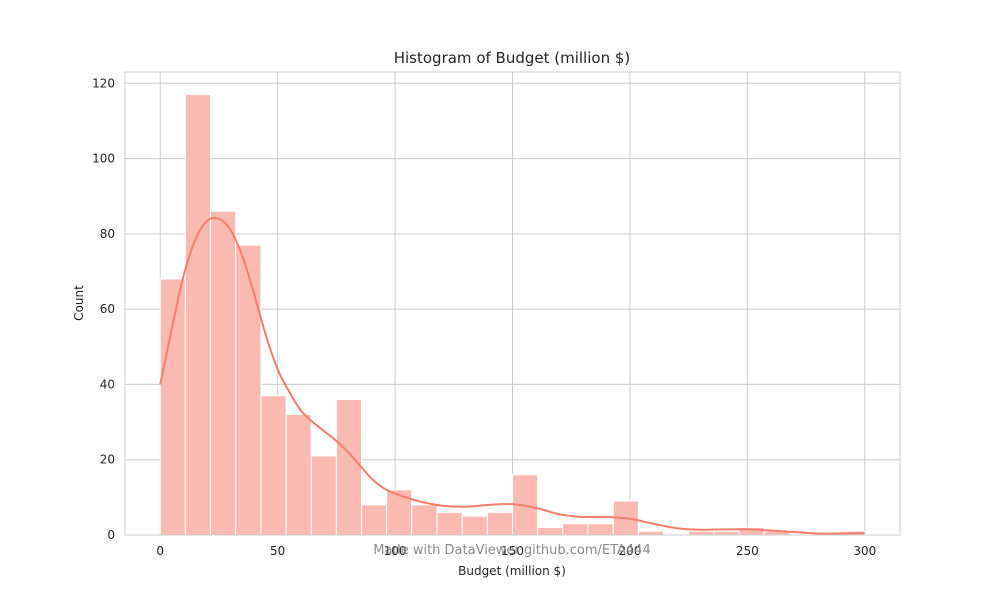  What do you see at coordinates (111, 535) in the screenshot?
I see `y-tick-label: 0` at bounding box center [111, 535].